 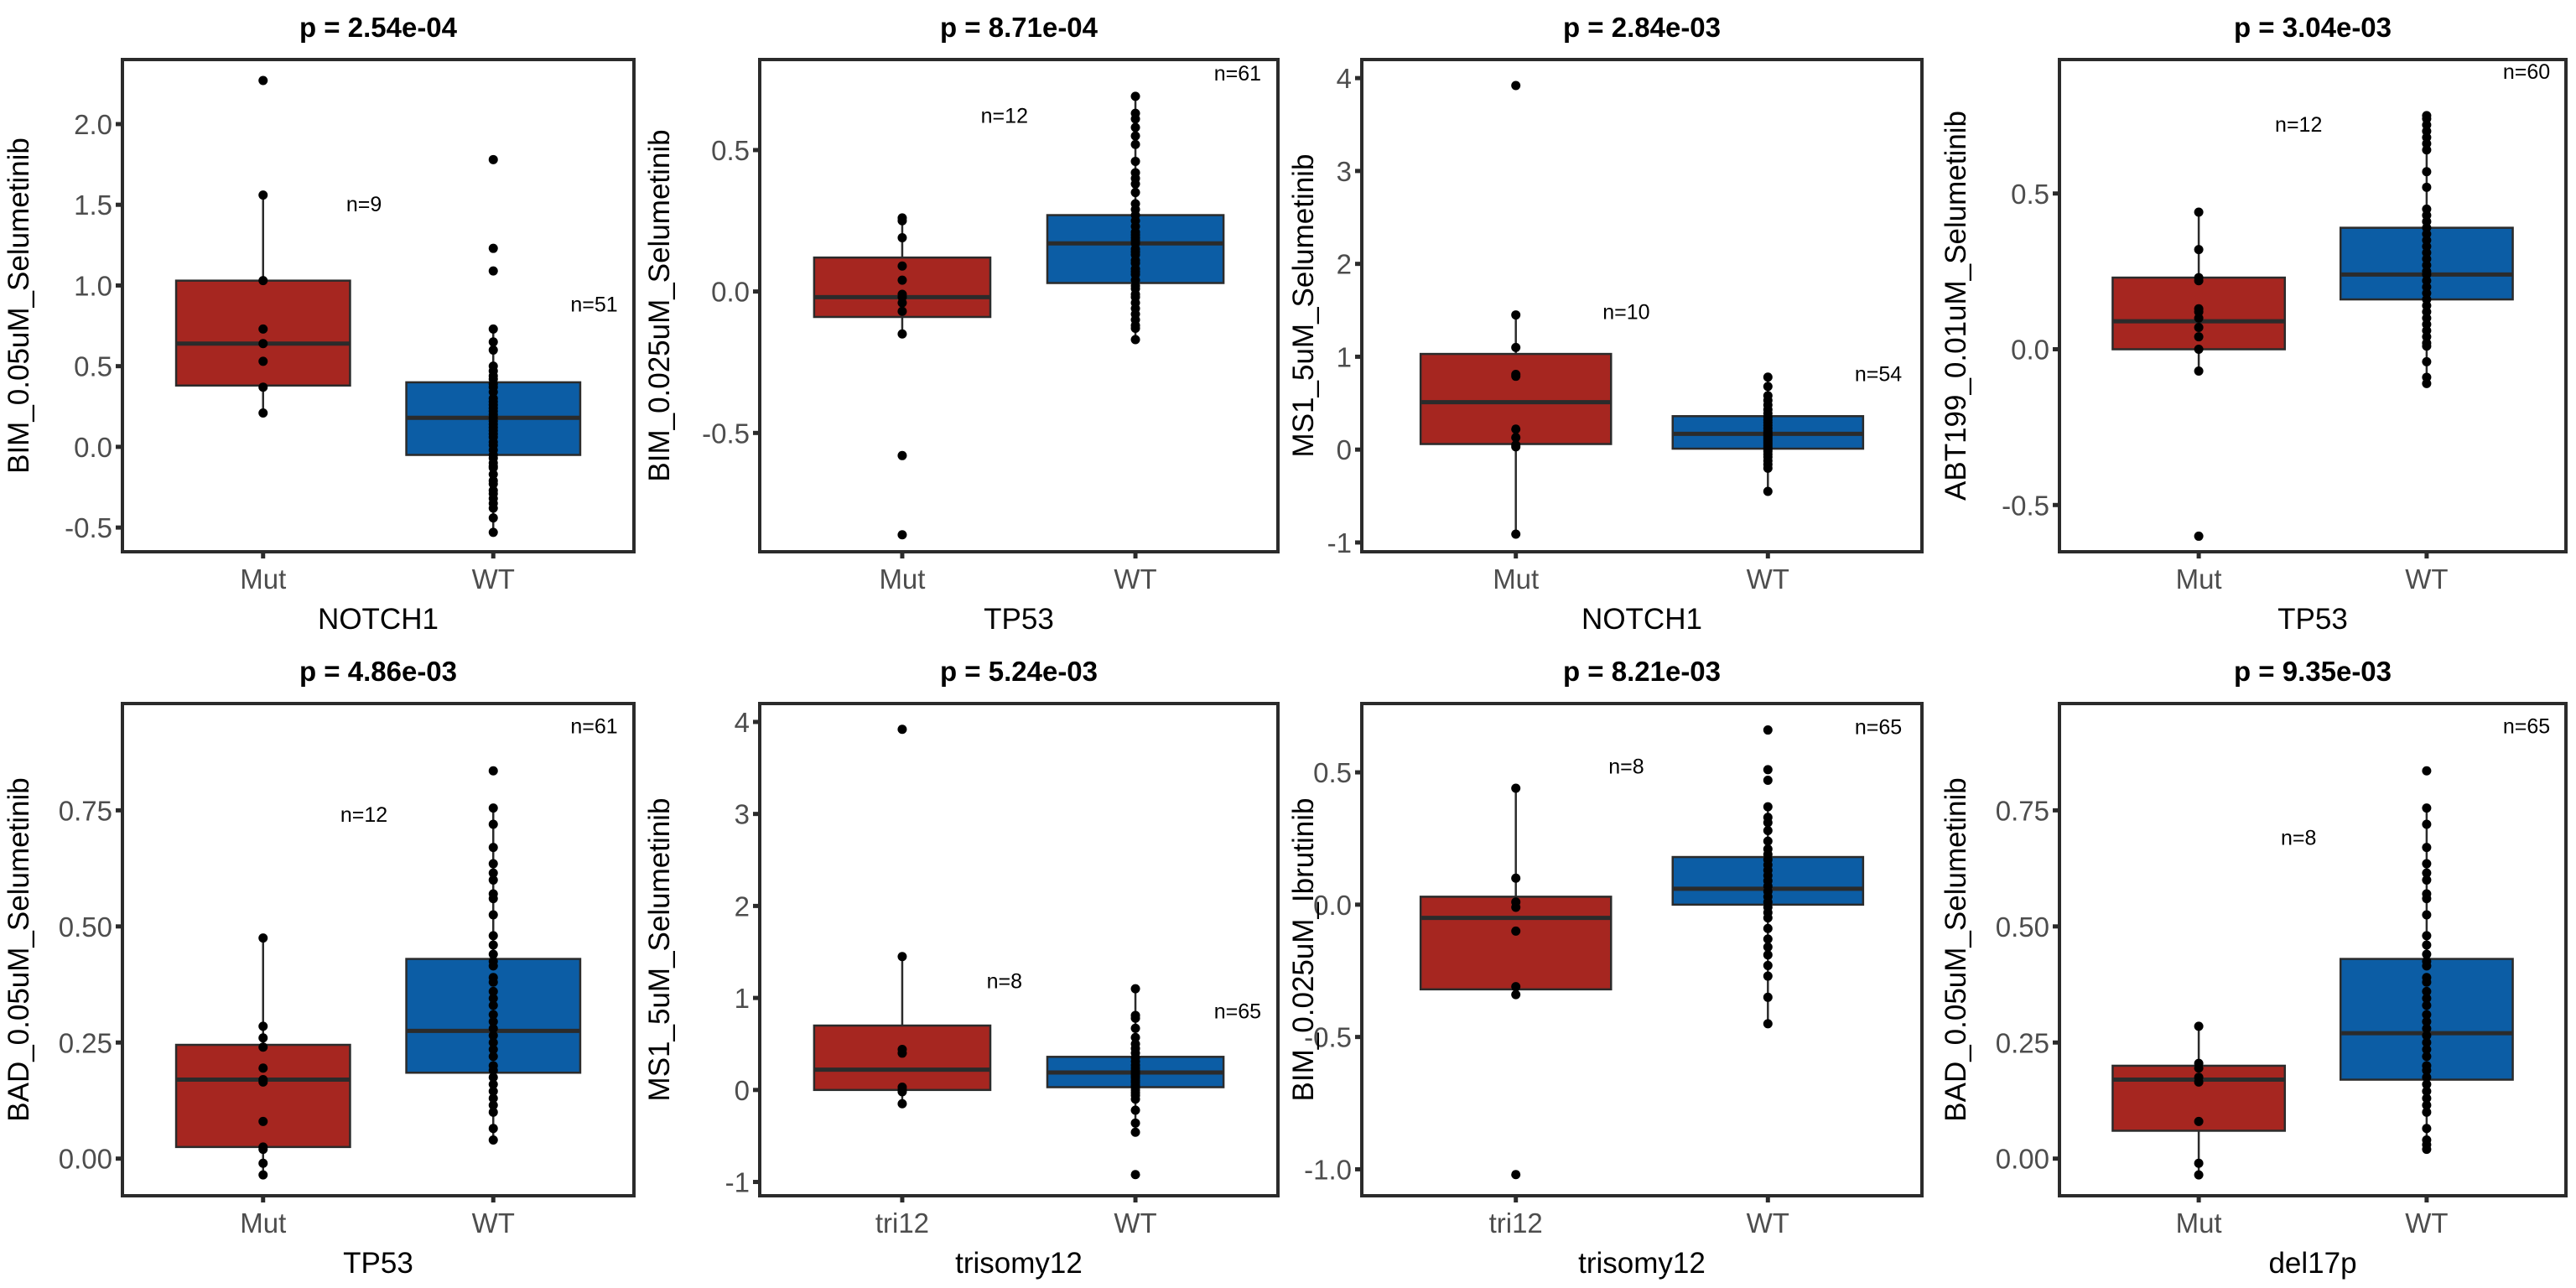 What do you see at coordinates (1344, 171) in the screenshot?
I see `y-tick-label: 3` at bounding box center [1344, 171].